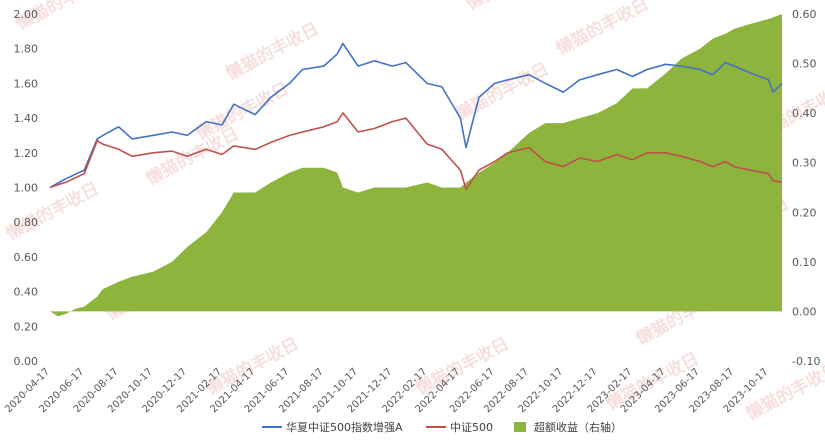  Describe the element at coordinates (26, 257) in the screenshot. I see `left-tick-label: 0.60` at that location.